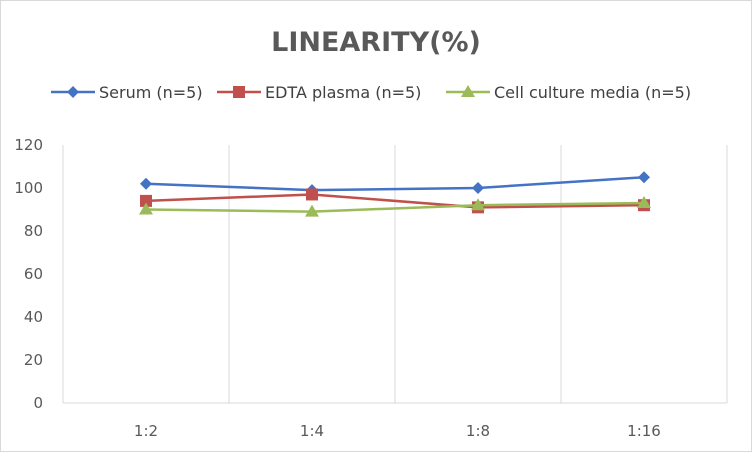  Describe the element at coordinates (28, 145) in the screenshot. I see `y-tick-label: 120` at that location.